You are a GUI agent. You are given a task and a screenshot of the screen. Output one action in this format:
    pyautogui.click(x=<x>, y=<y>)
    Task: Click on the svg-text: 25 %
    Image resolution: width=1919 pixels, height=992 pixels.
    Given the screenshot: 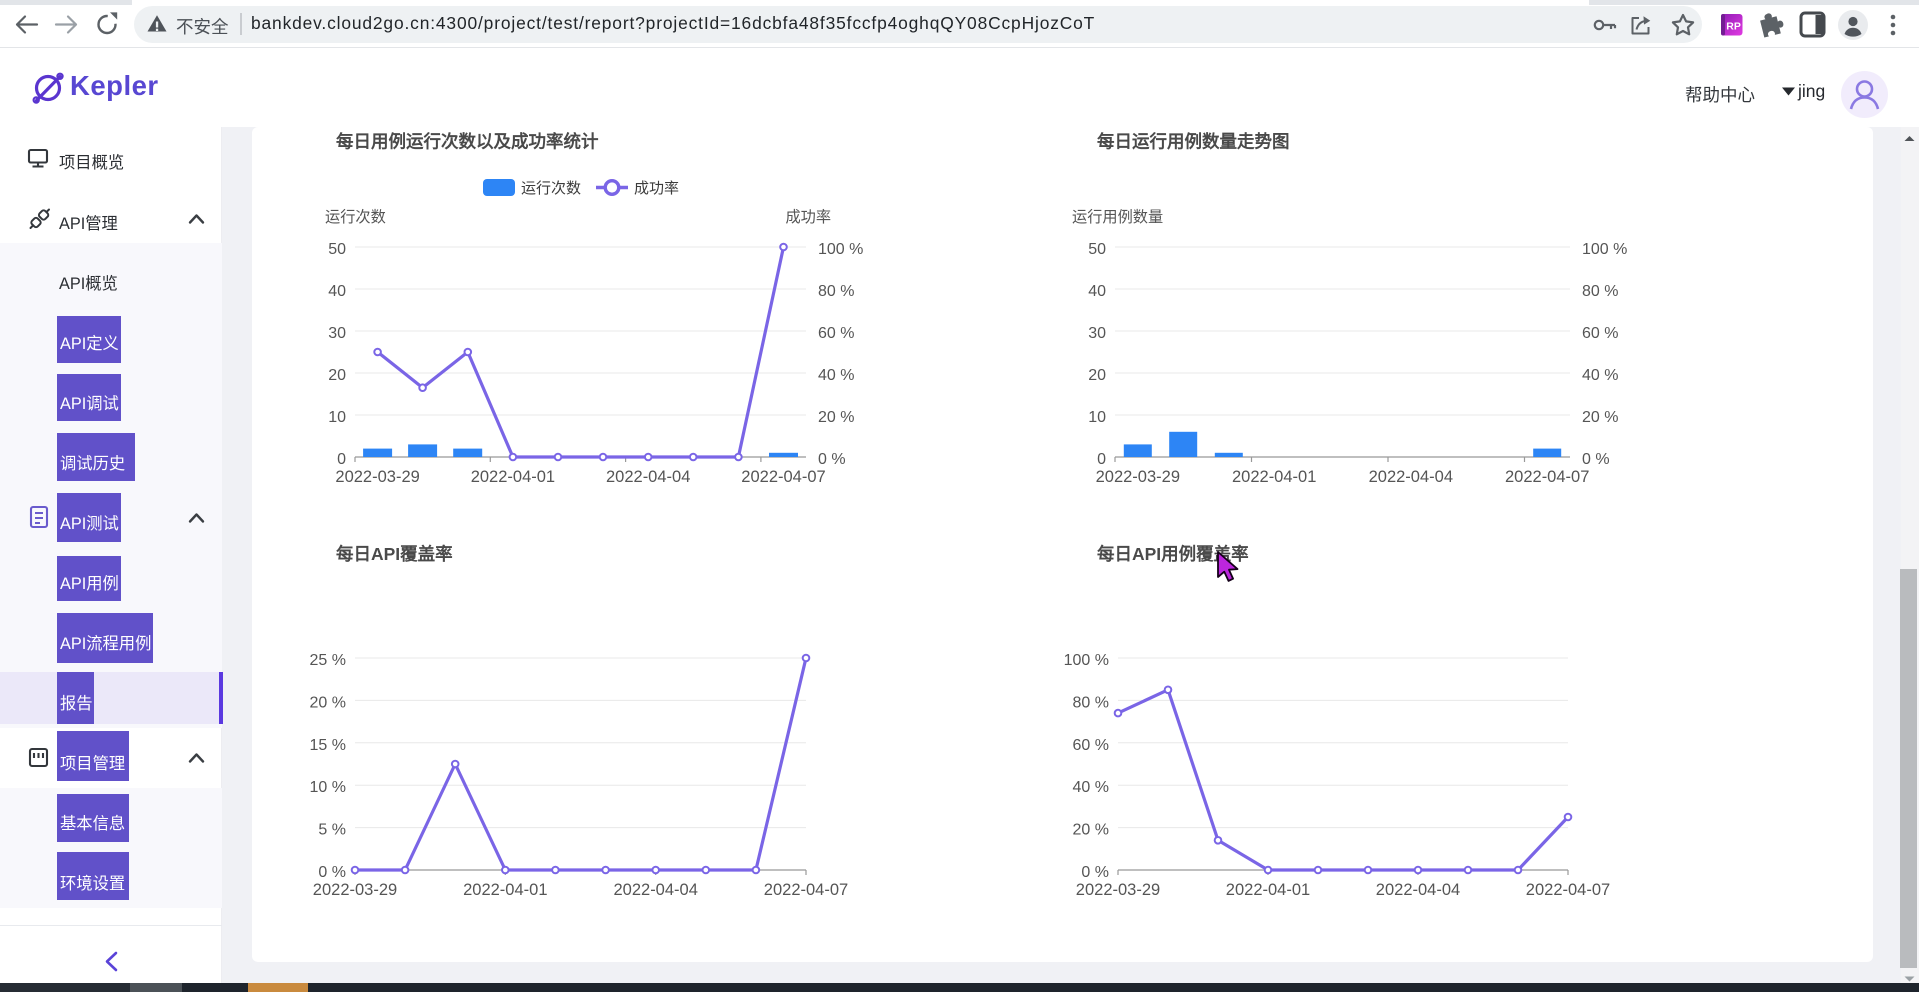 What is the action you would take?
    pyautogui.click(x=328, y=660)
    